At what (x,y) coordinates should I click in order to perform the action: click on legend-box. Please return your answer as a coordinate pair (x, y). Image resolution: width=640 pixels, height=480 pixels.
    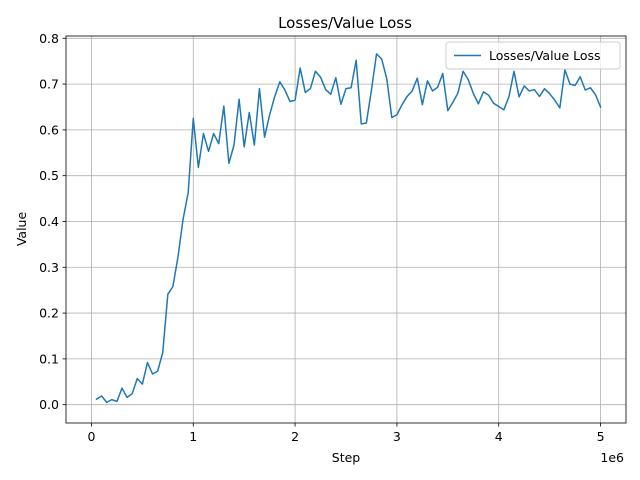
    Looking at the image, I should click on (533, 55).